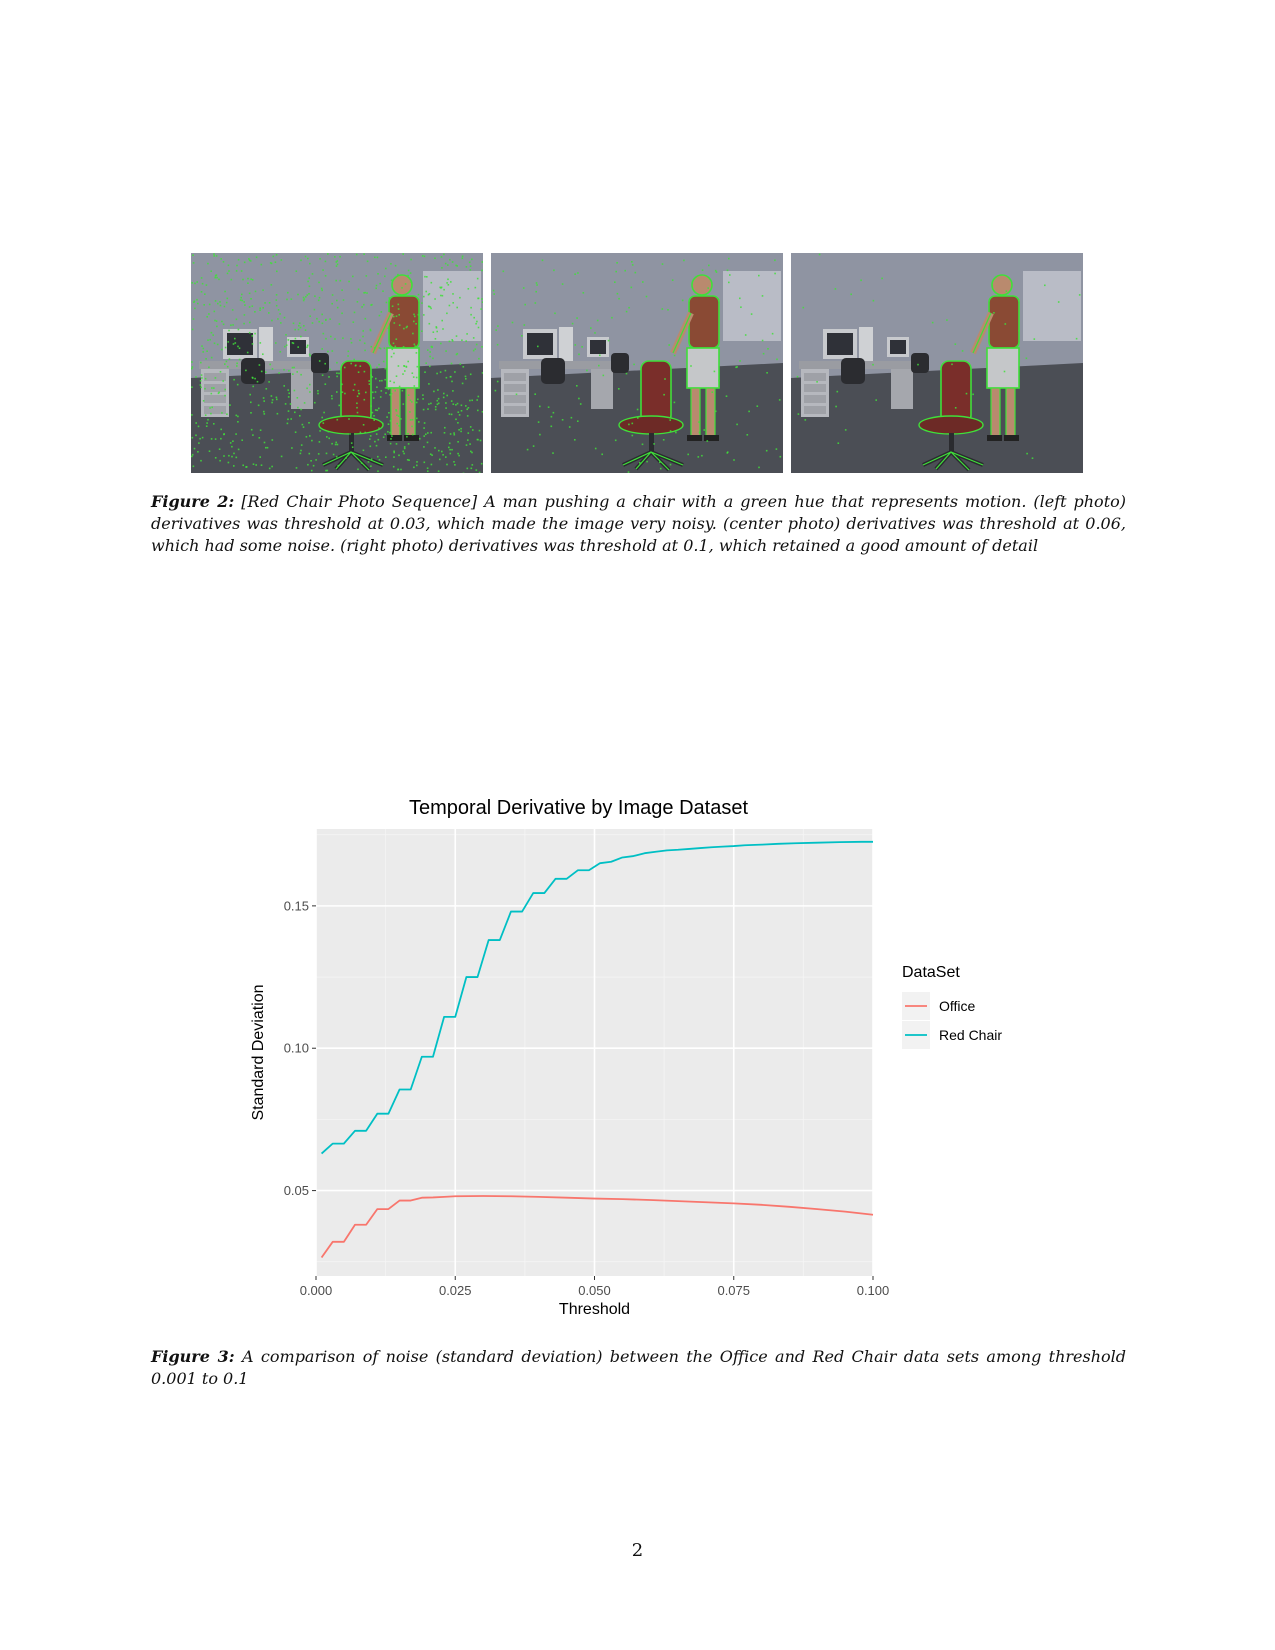  What do you see at coordinates (316, 1290) in the screenshot?
I see `x-tick-label: 0.000` at bounding box center [316, 1290].